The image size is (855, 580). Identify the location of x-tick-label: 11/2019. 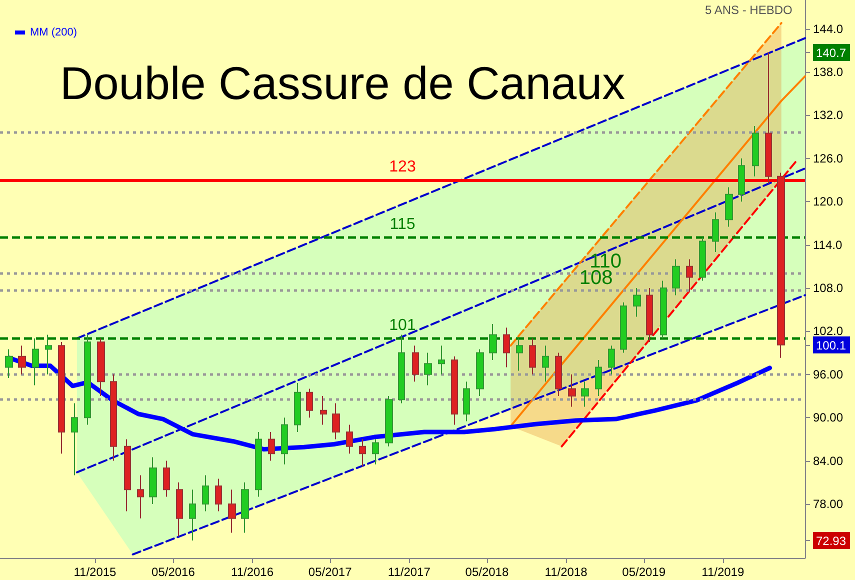
(723, 572).